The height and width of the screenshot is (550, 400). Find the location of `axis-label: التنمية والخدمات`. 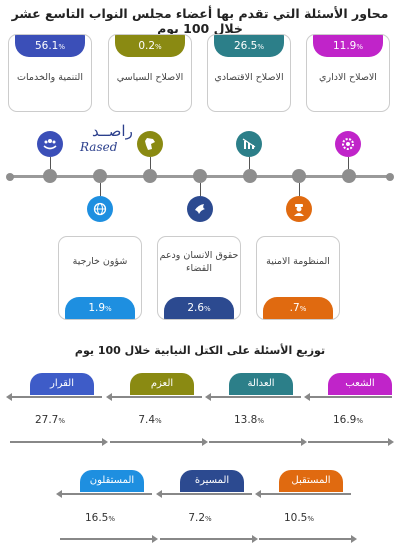

axis-label: التنمية والخدمات is located at coordinates (50, 77).